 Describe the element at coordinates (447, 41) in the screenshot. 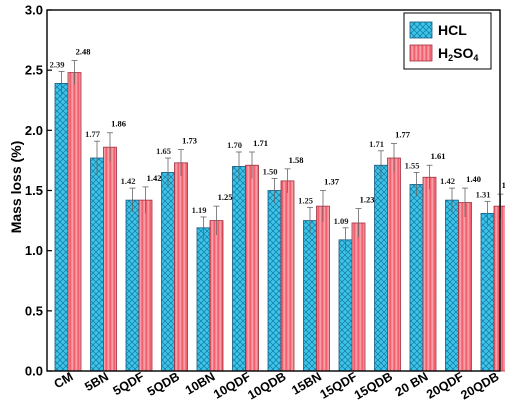

I see `legend: HCL H2SO4` at that location.